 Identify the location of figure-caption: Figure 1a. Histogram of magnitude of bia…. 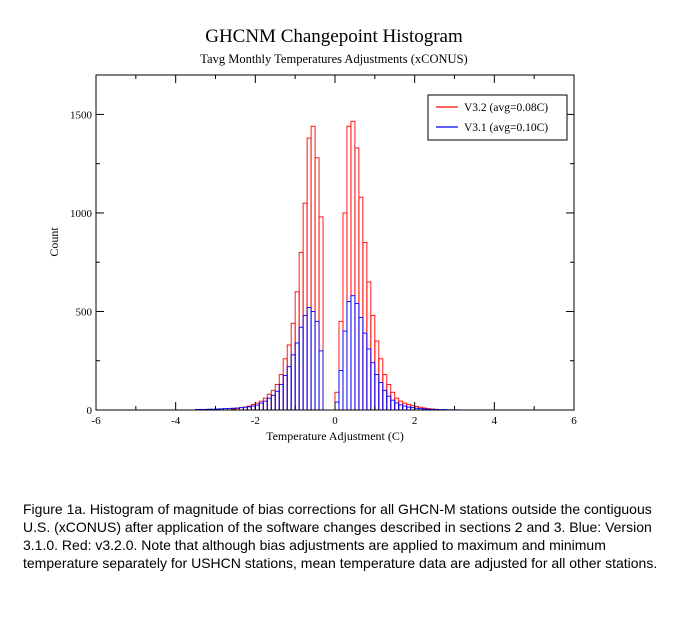
(340, 536).